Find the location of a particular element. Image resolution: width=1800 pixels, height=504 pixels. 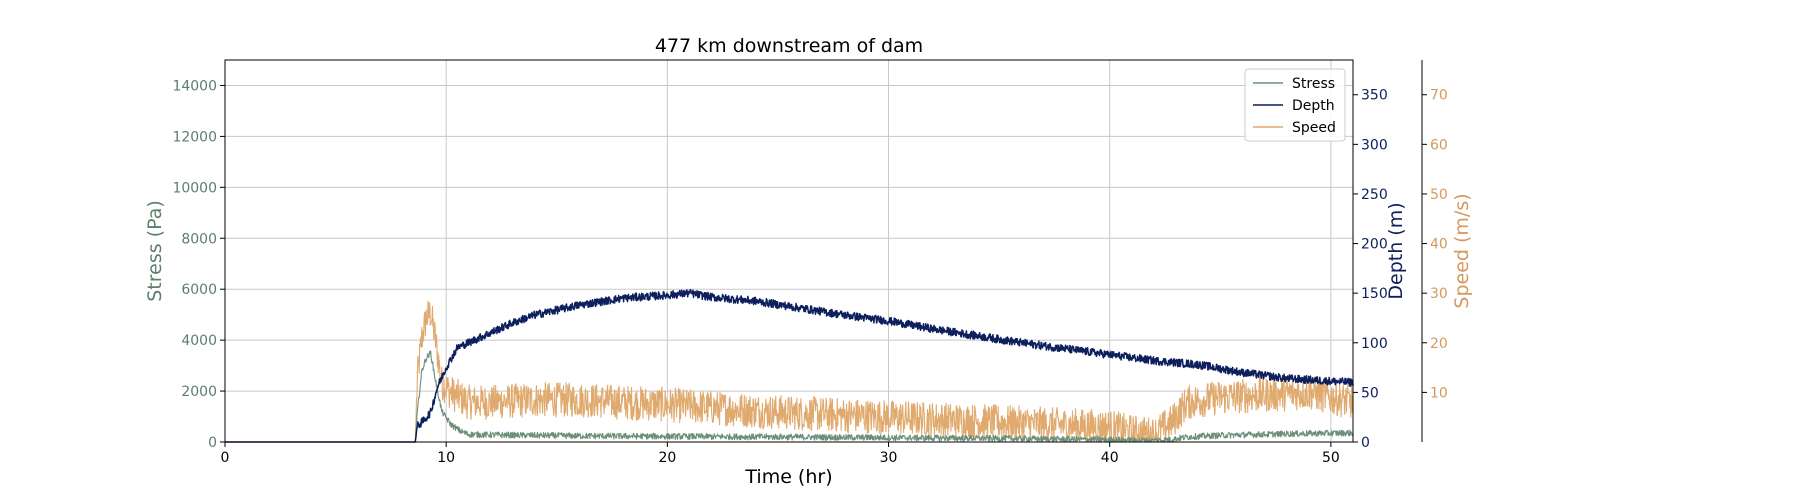

y-right-depth-tick-label: 250 is located at coordinates (1374, 195).